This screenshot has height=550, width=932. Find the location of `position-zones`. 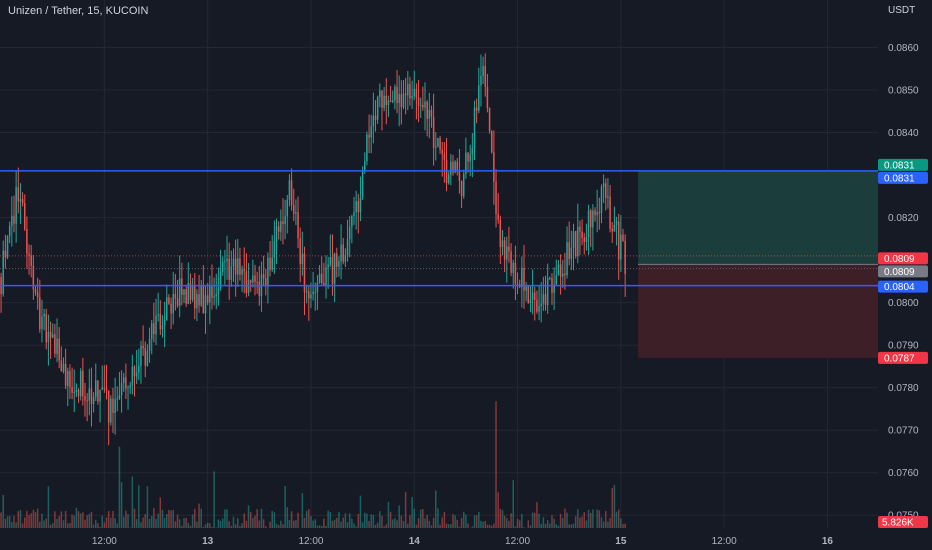

position-zones is located at coordinates (758, 264).